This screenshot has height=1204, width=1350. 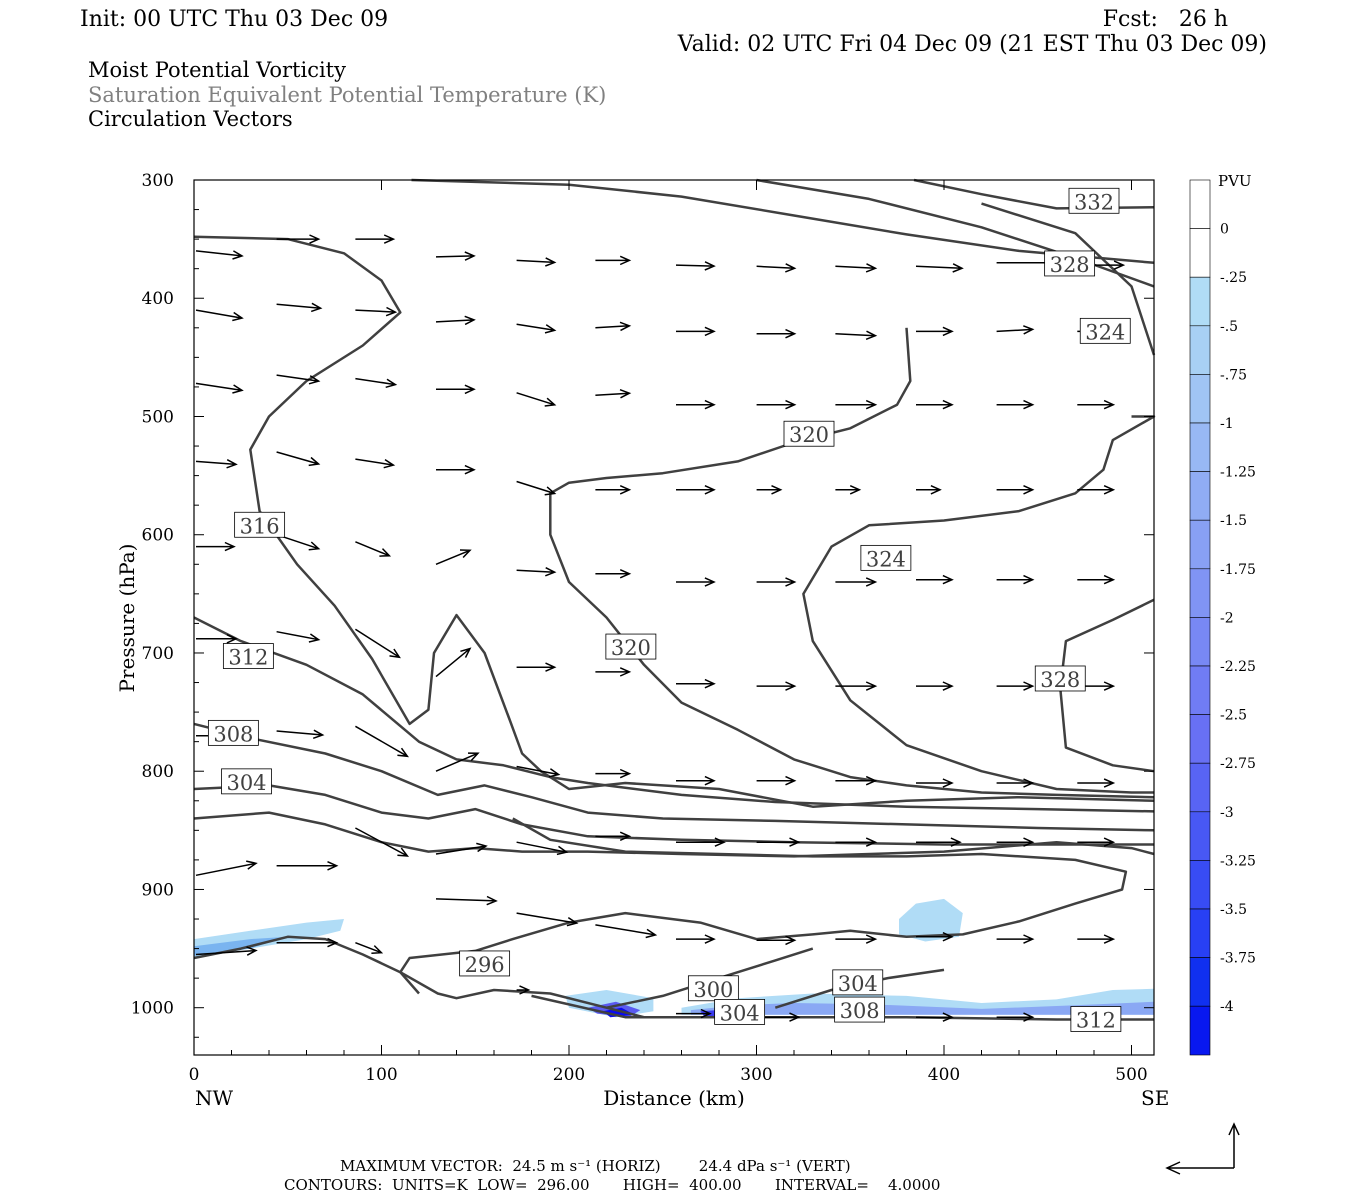 I want to click on colorbar-level-label: -1.25, so click(x=1238, y=473).